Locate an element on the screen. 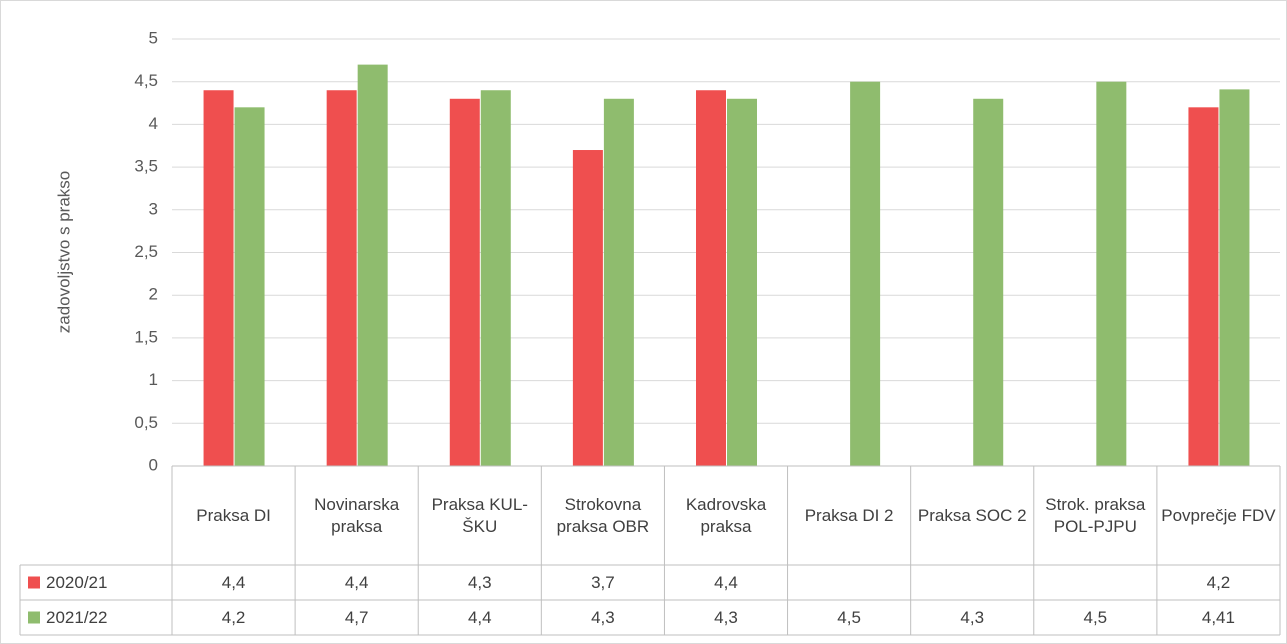 The image size is (1287, 644). y-tick-label: 1,5 is located at coordinates (146, 336).